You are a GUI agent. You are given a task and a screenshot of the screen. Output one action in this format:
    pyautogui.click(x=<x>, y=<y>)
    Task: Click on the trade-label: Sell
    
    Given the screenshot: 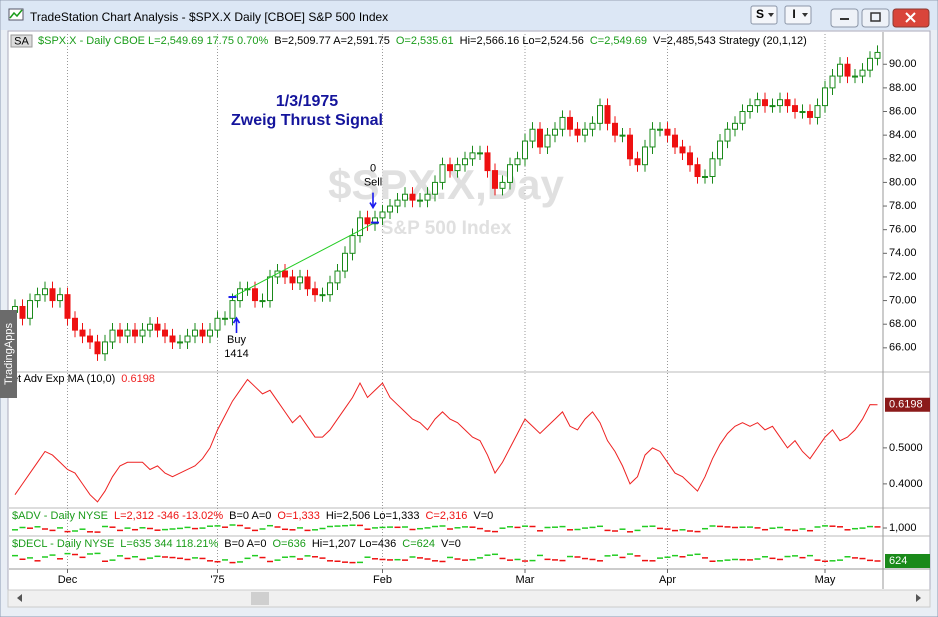 What is the action you would take?
    pyautogui.click(x=373, y=182)
    